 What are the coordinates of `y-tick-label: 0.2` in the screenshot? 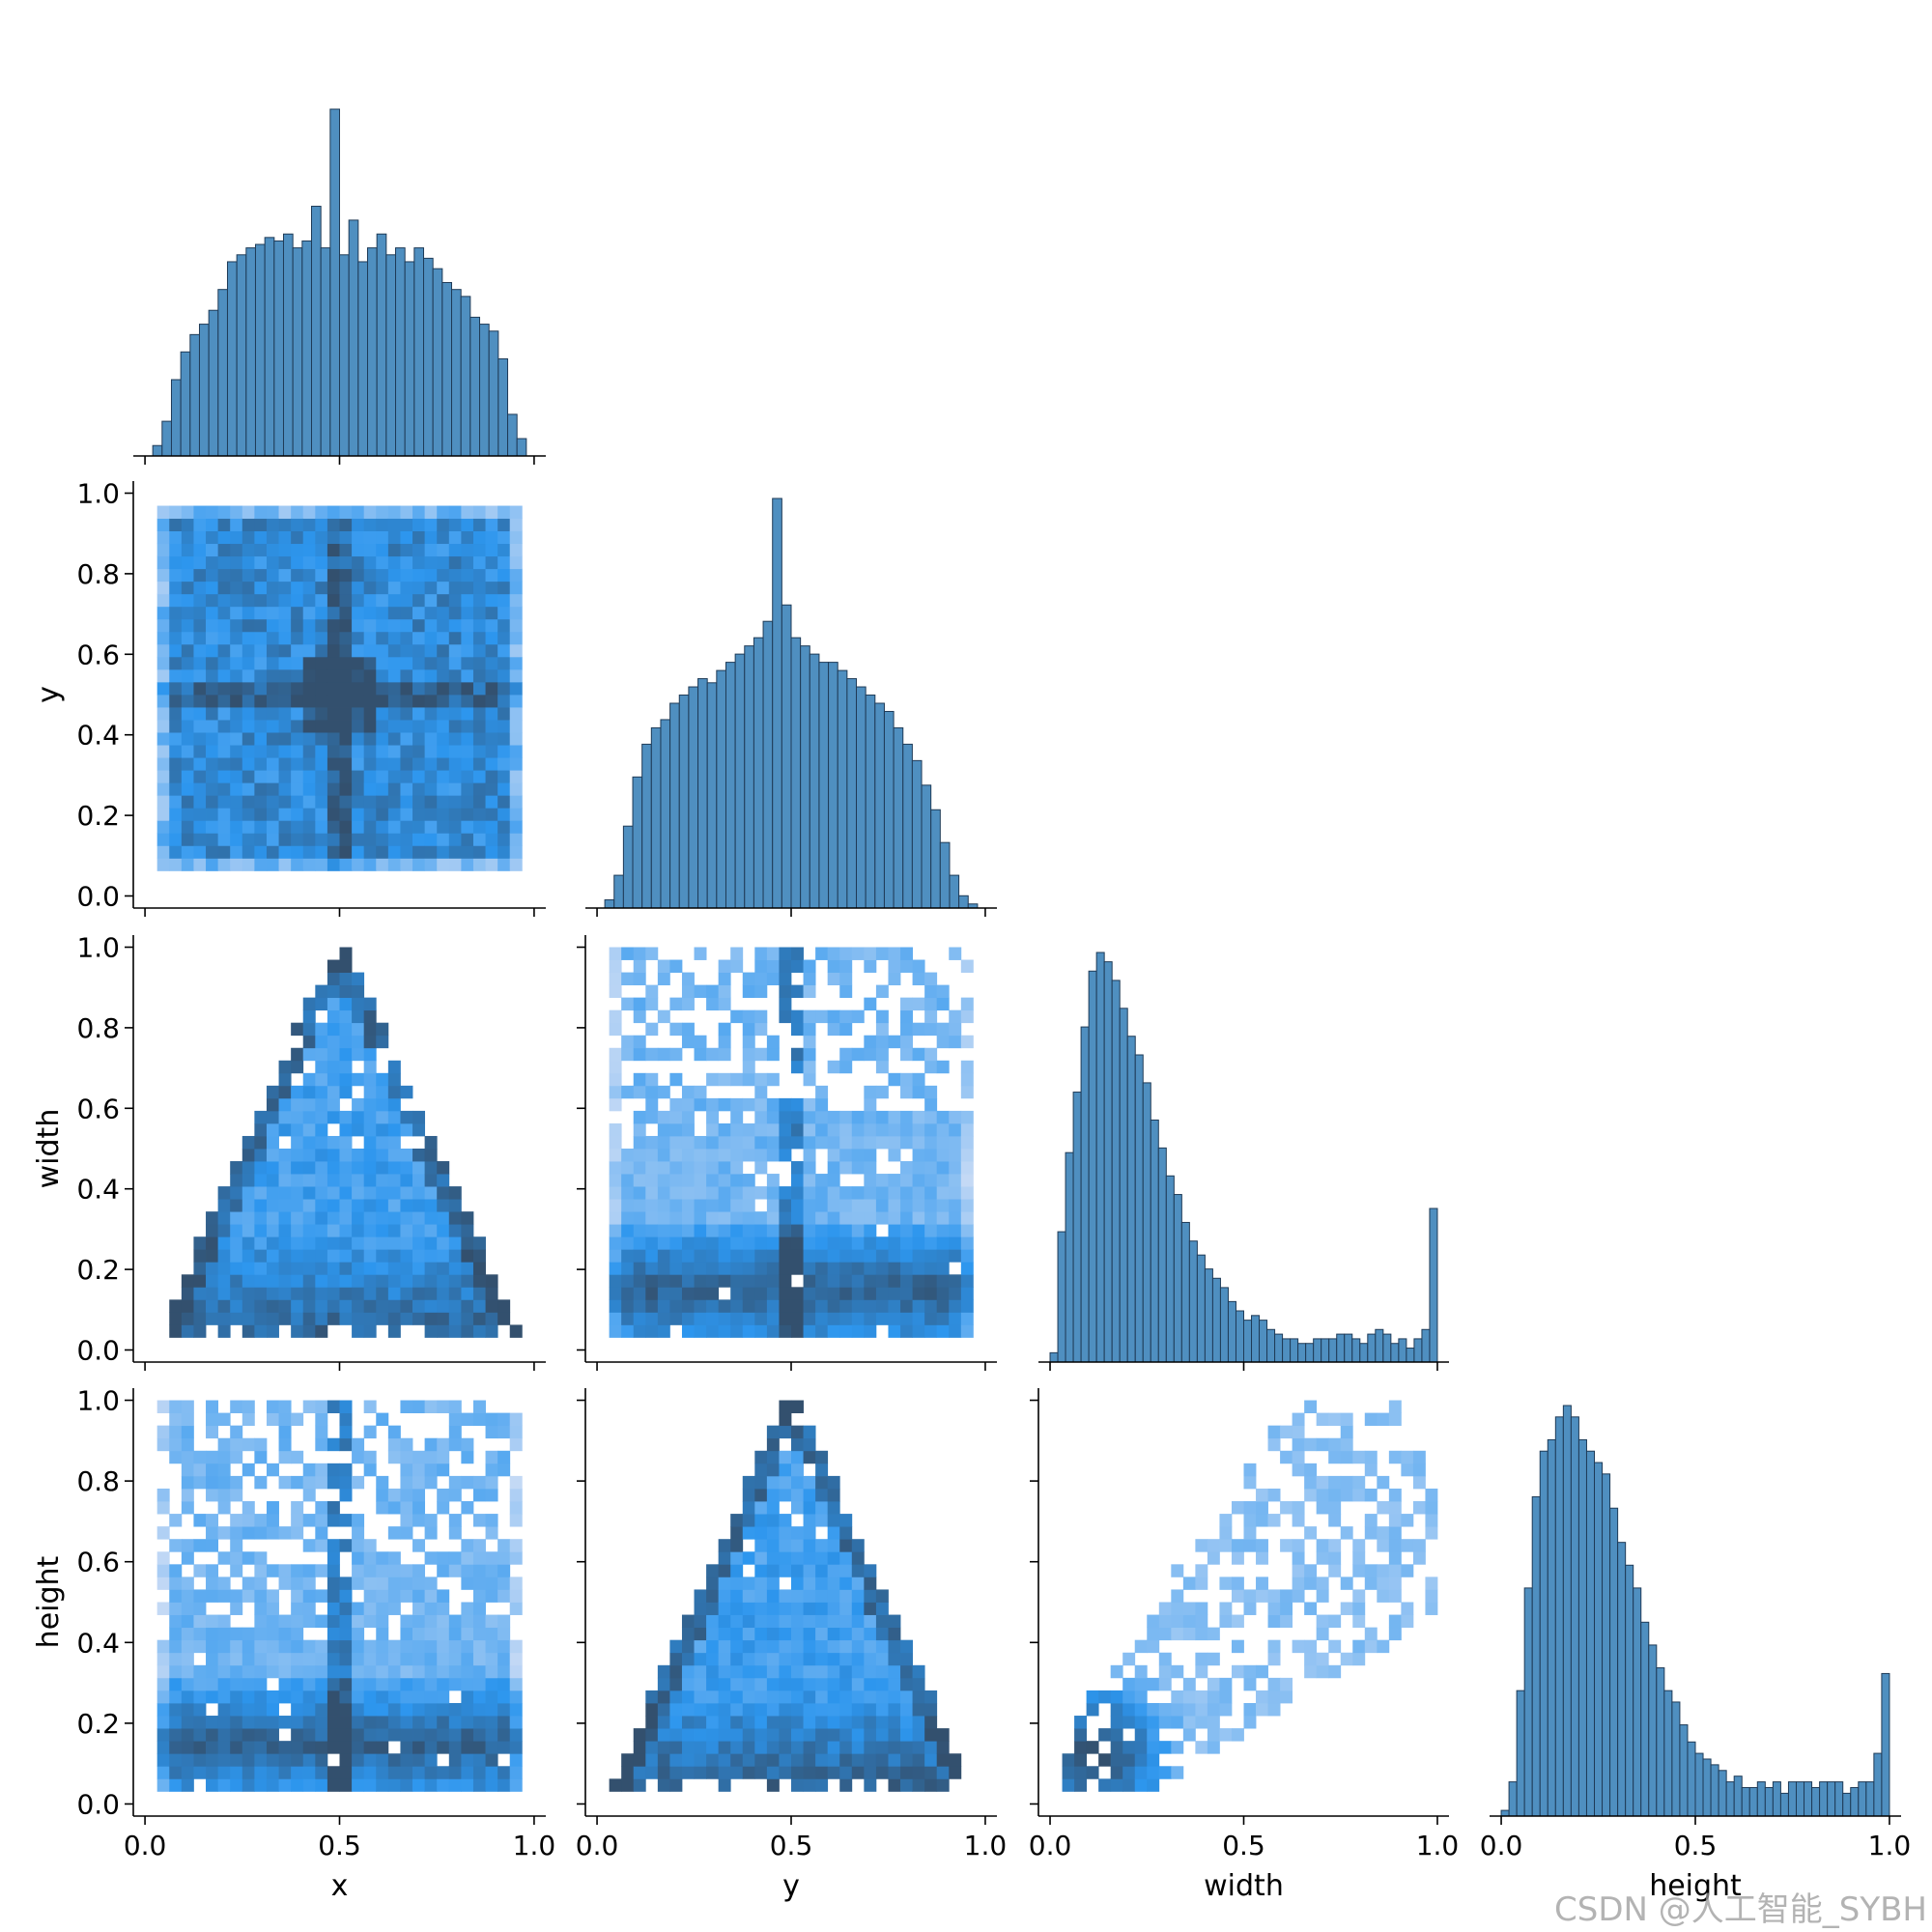 It's located at (98, 1724).